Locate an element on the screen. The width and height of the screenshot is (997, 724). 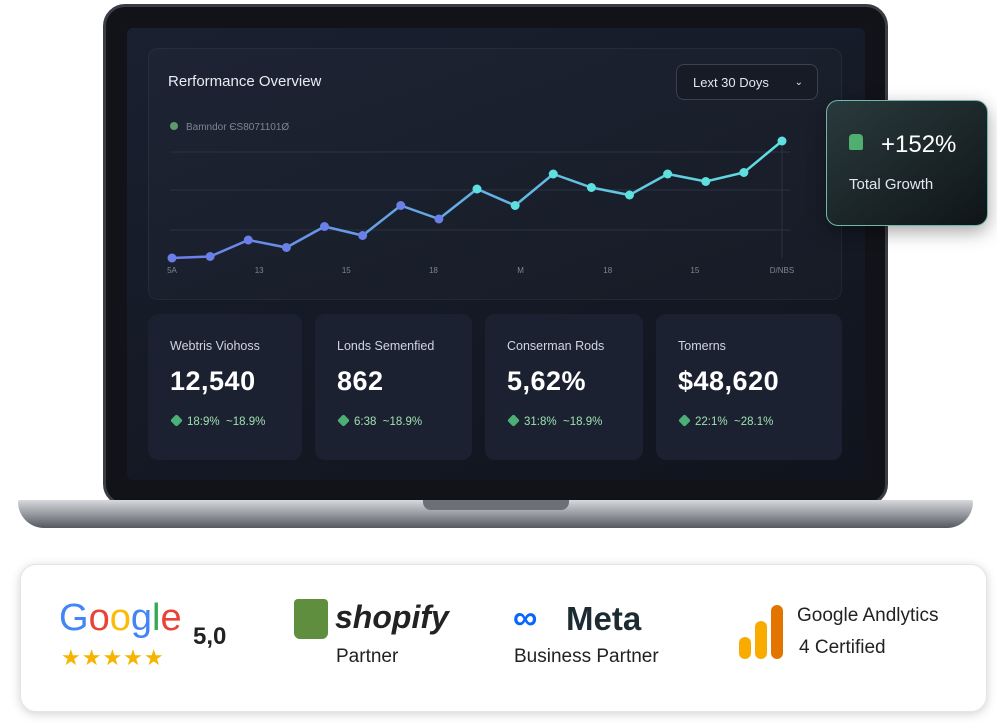
line is located at coordinates (477, 200).